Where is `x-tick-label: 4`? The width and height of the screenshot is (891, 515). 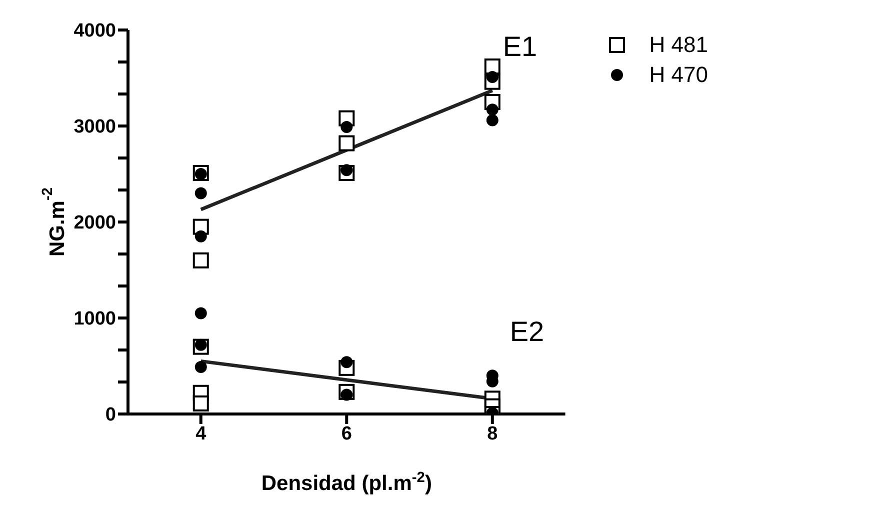
x-tick-label: 4 is located at coordinates (201, 433).